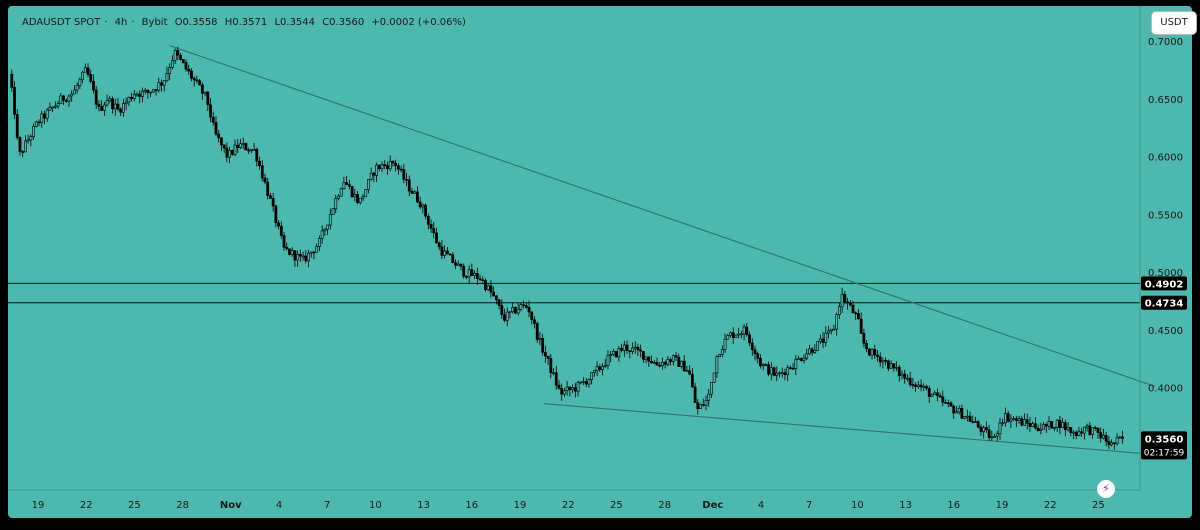  What do you see at coordinates (327, 505) in the screenshot?
I see `x-tick-label: 7` at bounding box center [327, 505].